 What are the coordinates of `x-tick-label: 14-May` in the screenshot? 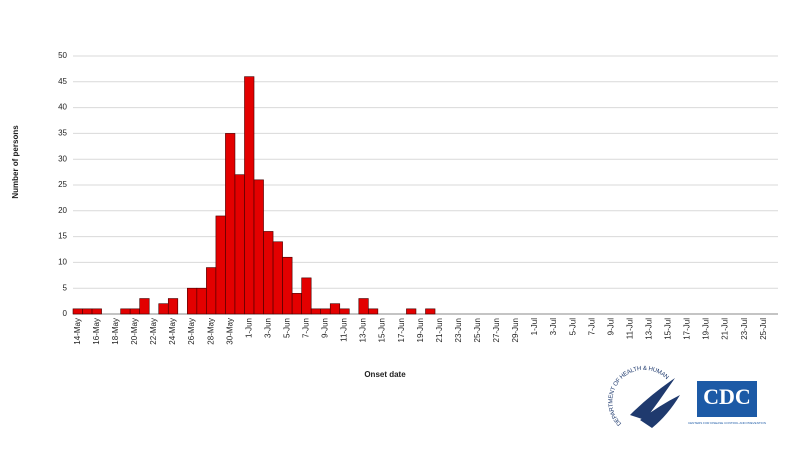 It's located at (77, 331).